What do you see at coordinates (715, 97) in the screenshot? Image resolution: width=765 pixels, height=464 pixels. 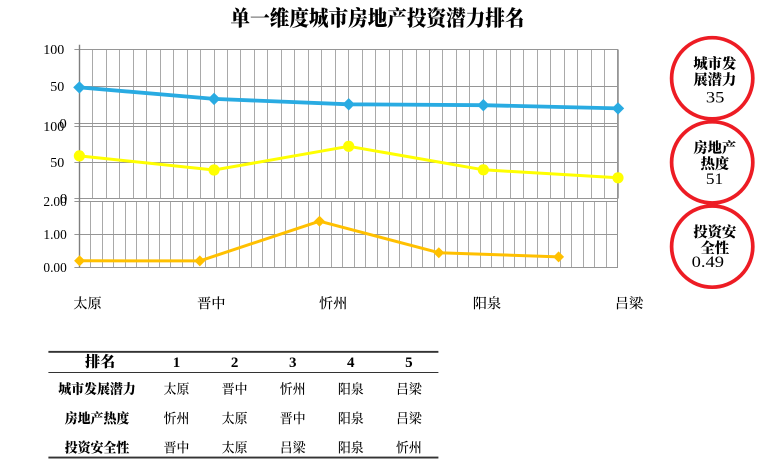 I see `svg-text: 35` at bounding box center [715, 97].